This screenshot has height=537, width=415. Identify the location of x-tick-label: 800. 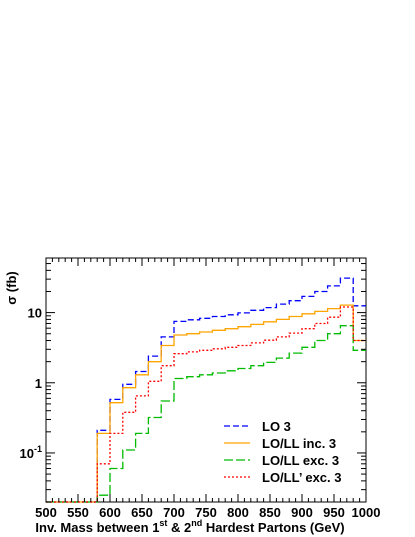
(238, 512).